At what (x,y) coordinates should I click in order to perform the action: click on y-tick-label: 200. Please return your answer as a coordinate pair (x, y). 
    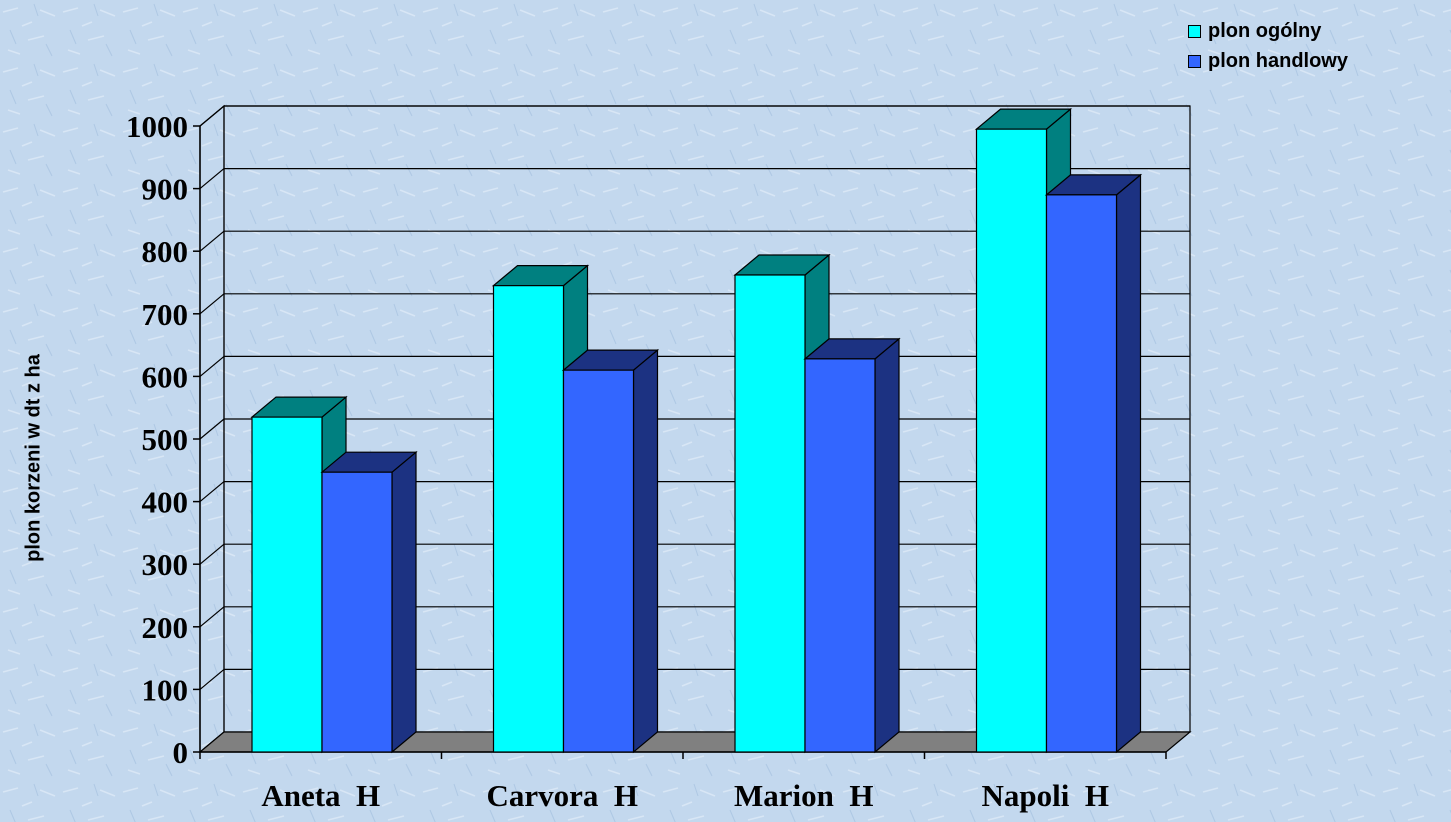
    Looking at the image, I should click on (165, 627).